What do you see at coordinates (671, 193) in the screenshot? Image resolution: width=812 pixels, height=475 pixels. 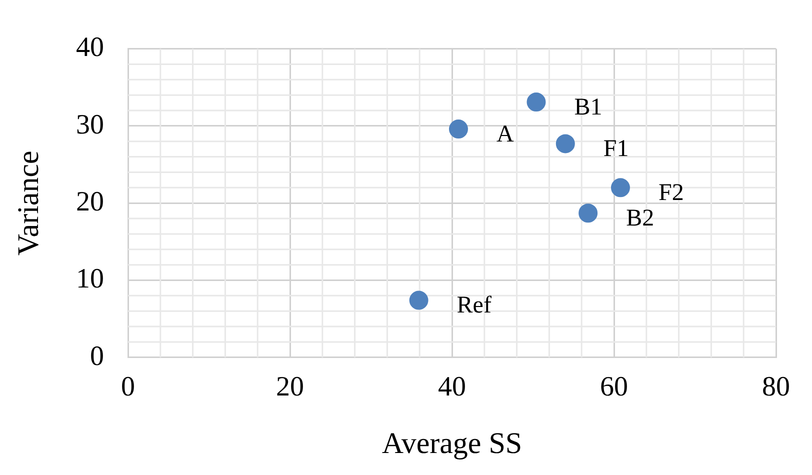 I see `annotation: F2` at bounding box center [671, 193].